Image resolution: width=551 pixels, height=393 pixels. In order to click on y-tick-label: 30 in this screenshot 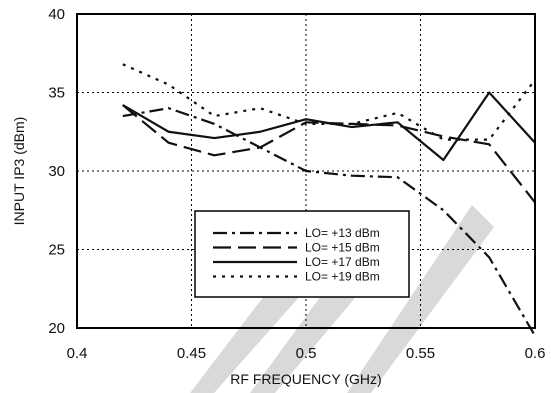, I will do `click(56, 171)`.